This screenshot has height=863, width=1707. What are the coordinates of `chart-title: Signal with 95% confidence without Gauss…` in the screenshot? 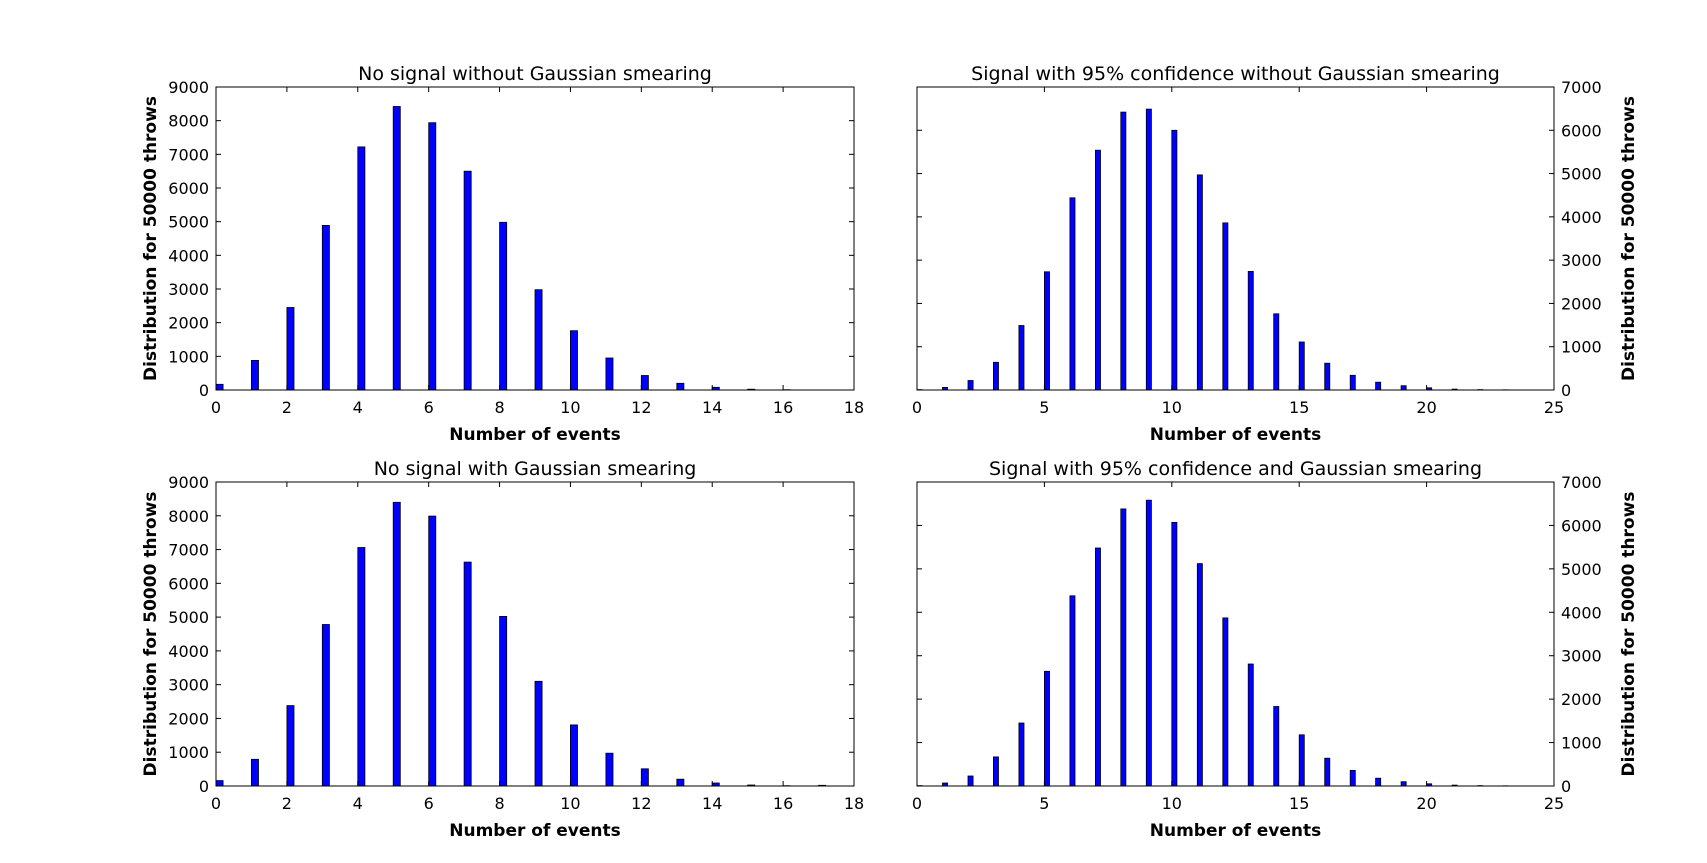 It's located at (1235, 74).